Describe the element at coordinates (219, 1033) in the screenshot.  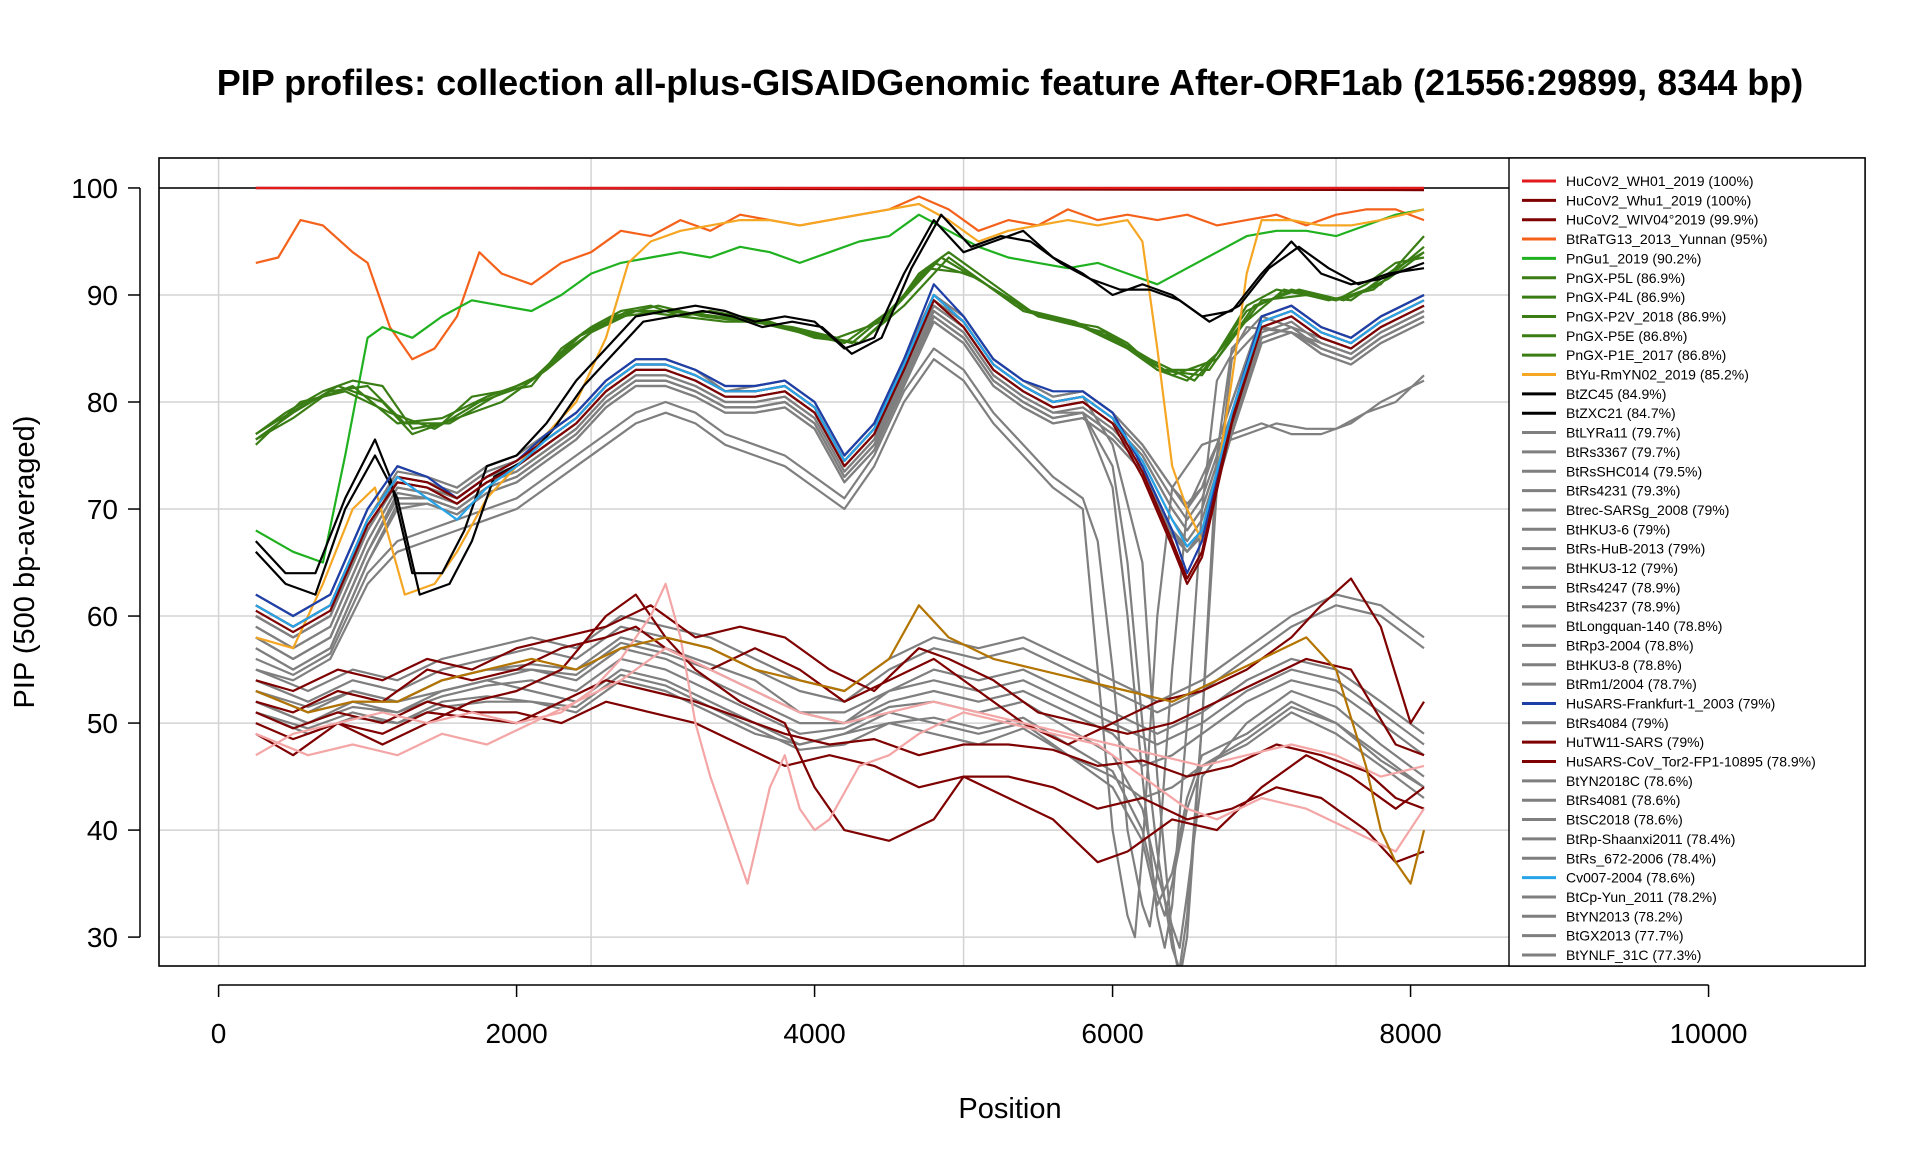
I see `x-tick-label: 0` at that location.